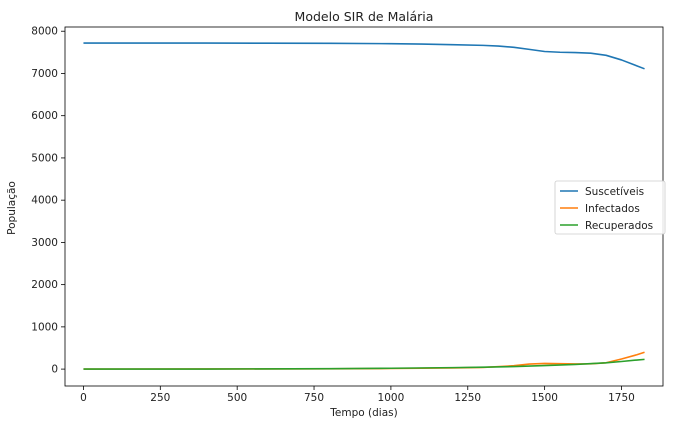 Image resolution: width=686 pixels, height=424 pixels. I want to click on y-tick-label: 5000, so click(44, 158).